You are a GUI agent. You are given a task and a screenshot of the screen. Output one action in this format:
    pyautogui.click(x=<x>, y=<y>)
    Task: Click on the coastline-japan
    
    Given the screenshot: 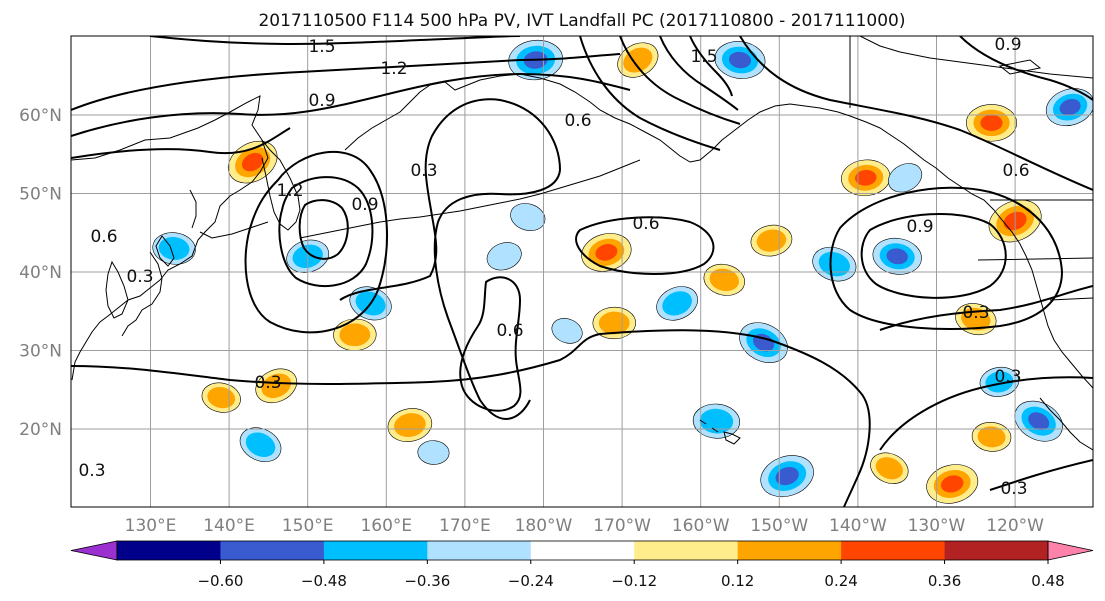 What is the action you would take?
    pyautogui.click(x=148, y=286)
    